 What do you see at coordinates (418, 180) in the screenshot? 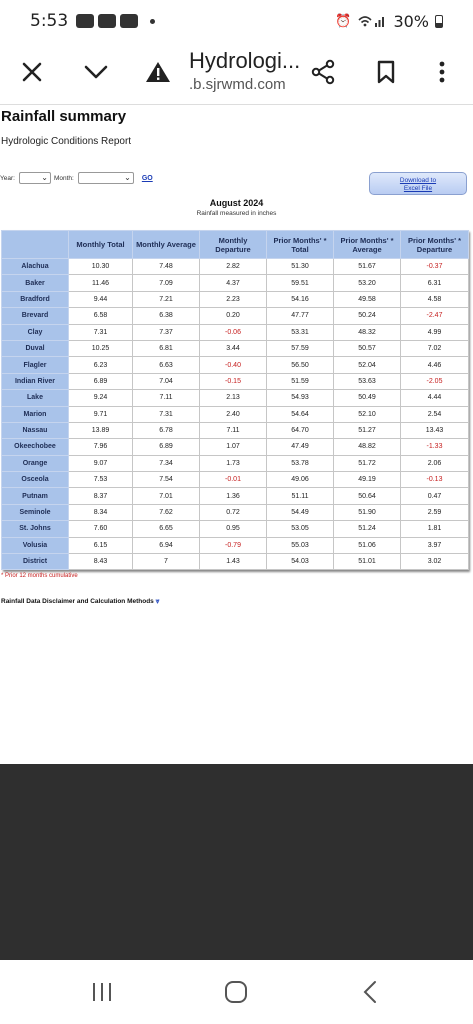
I see `download-label-line1: Download to` at bounding box center [418, 180].